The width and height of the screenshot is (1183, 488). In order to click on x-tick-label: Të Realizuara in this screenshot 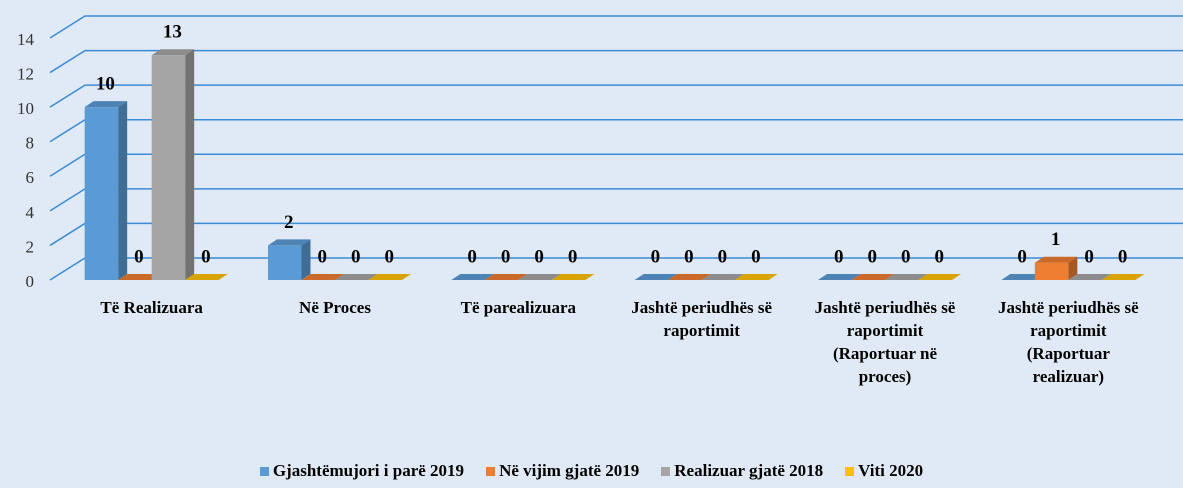, I will do `click(151, 307)`.